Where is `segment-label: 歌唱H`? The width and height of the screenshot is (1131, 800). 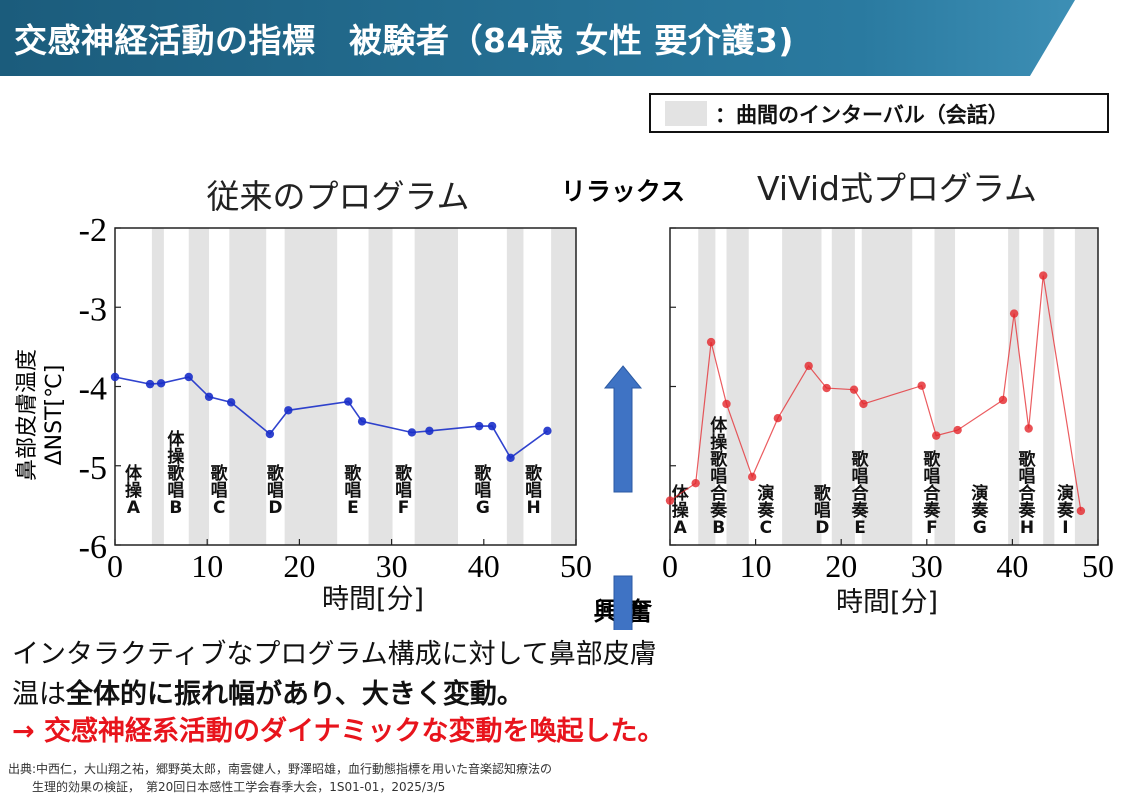 segment-label: 歌唱H is located at coordinates (534, 490).